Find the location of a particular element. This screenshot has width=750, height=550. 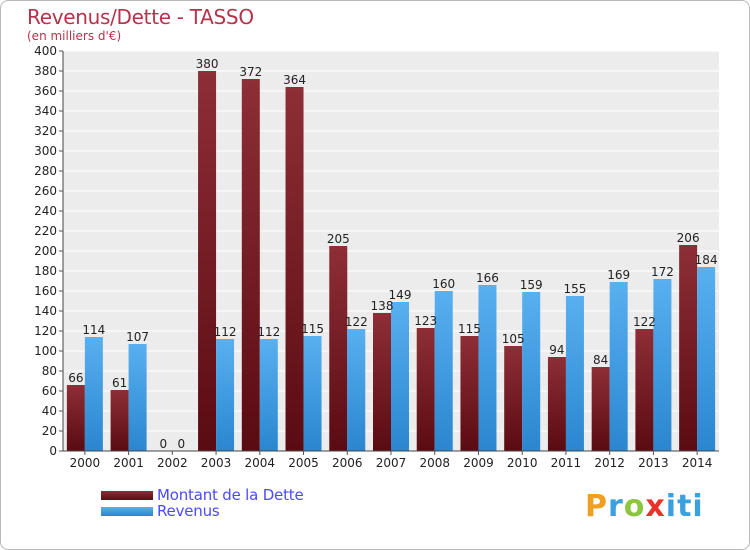

y-tick-label: 100 is located at coordinates (45, 351).